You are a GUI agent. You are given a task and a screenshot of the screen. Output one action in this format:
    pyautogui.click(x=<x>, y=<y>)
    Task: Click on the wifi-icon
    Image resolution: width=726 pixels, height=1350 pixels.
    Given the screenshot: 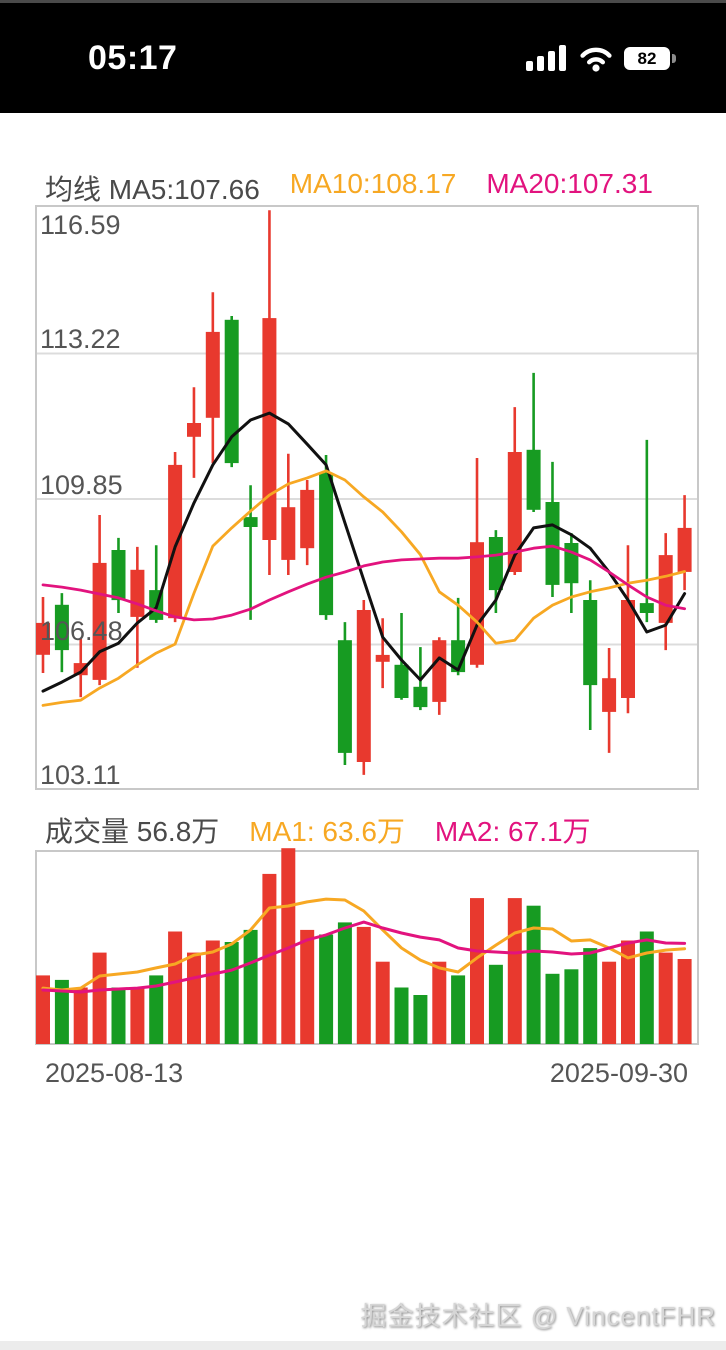 What is the action you would take?
    pyautogui.click(x=596, y=59)
    